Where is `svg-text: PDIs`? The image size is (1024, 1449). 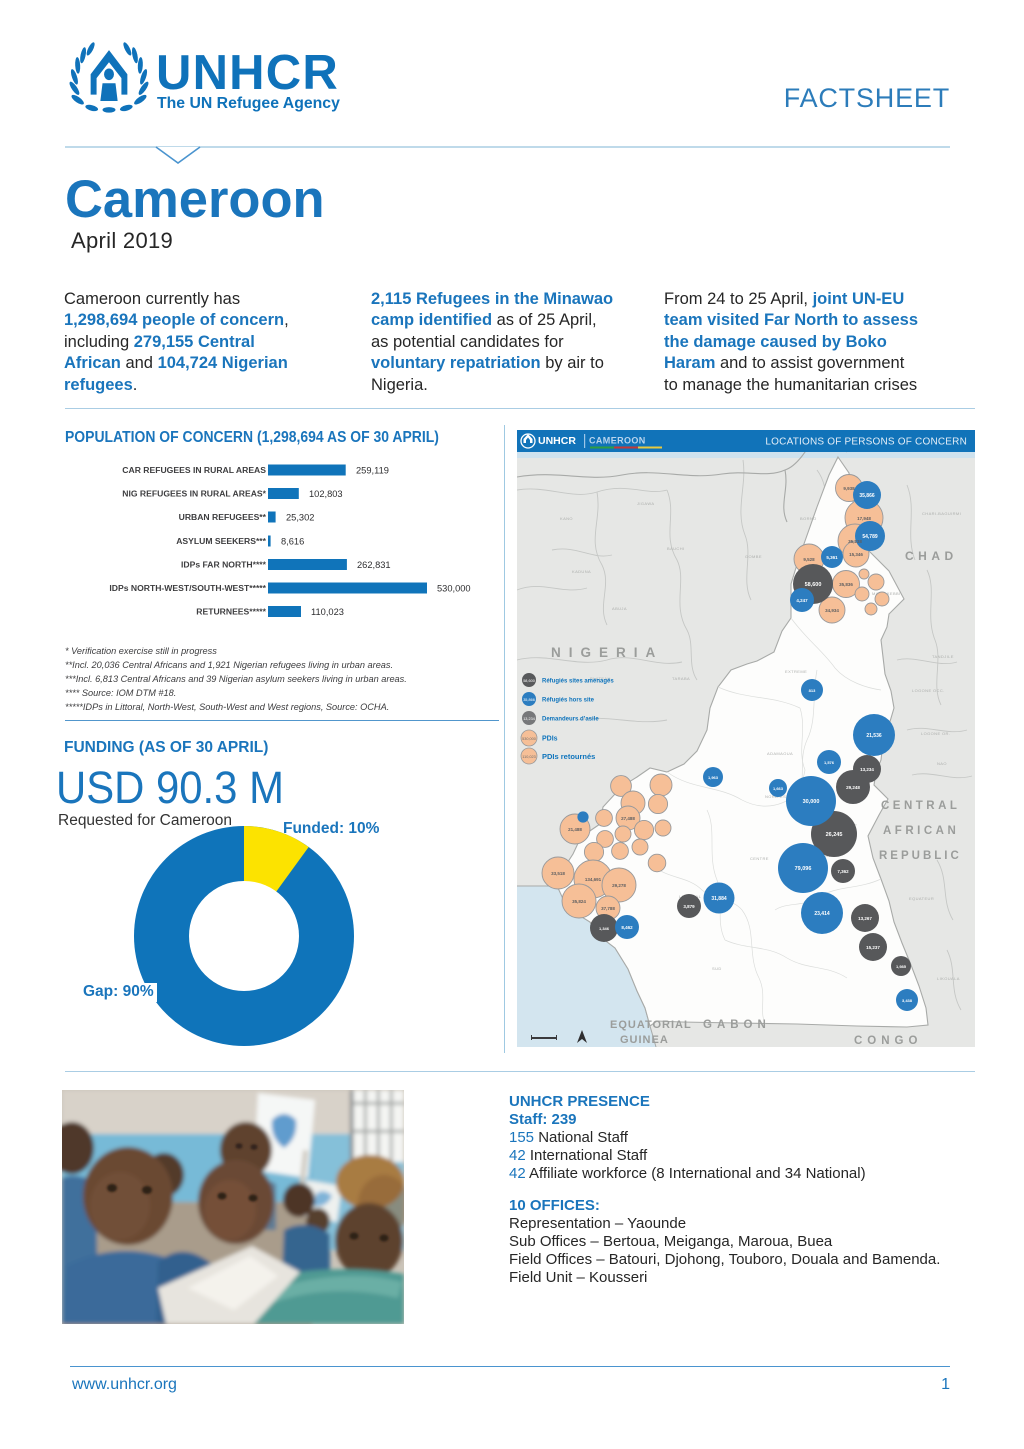
svg-text: PDIs is located at coordinates (550, 739).